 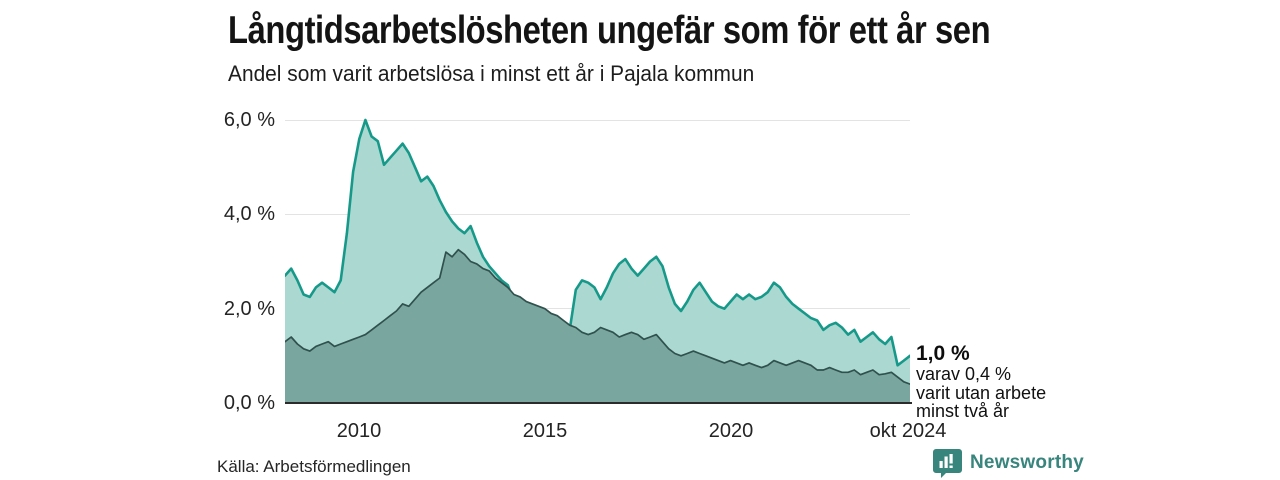 I want to click on y-tick-label: 4,0 %, so click(x=249, y=214).